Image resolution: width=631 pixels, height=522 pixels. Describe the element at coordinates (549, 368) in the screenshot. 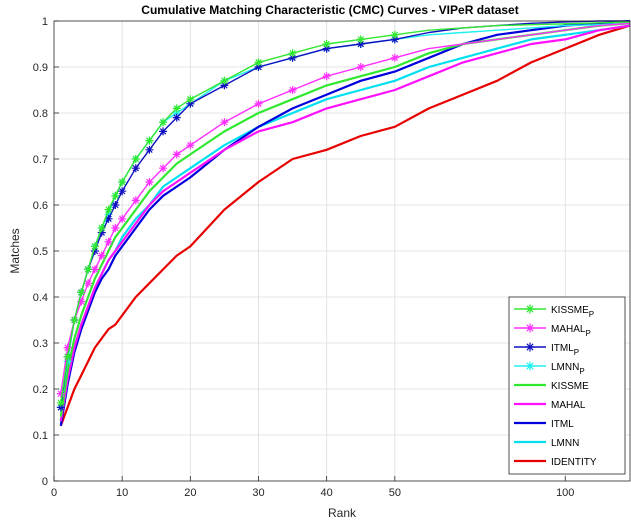

I see `legend-entry: LMNNP` at that location.